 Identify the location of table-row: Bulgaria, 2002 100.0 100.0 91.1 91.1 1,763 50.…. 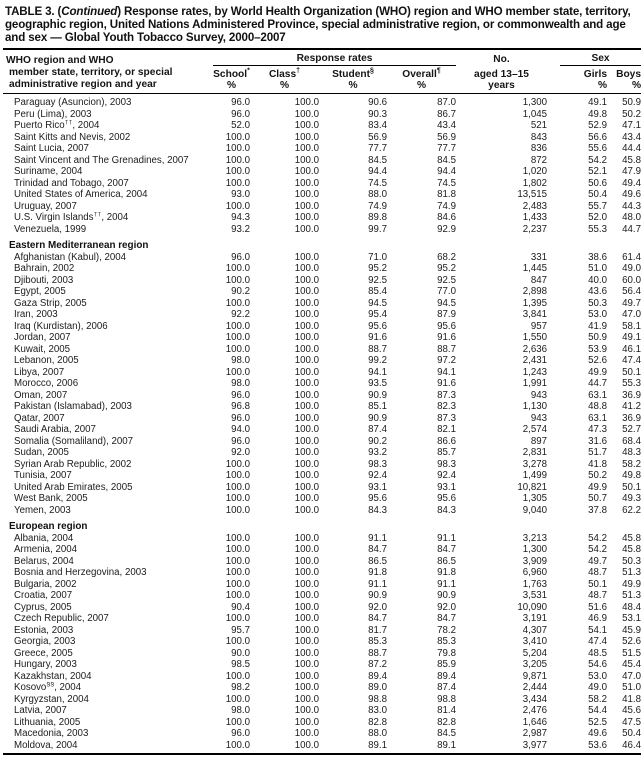
(322, 585).